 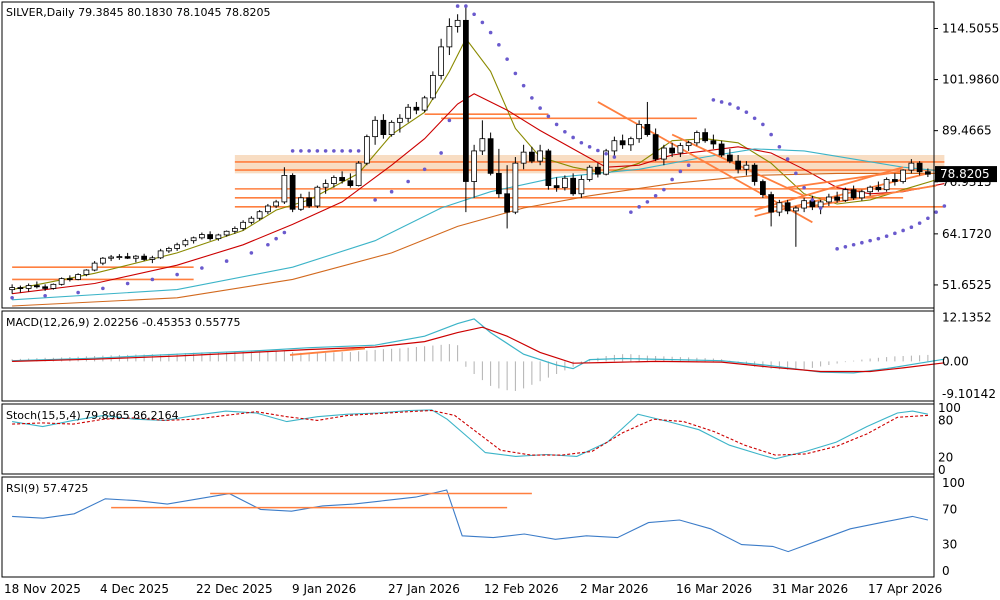 What do you see at coordinates (953, 483) in the screenshot?
I see `rsi-tick-label-0: 100` at bounding box center [953, 483].